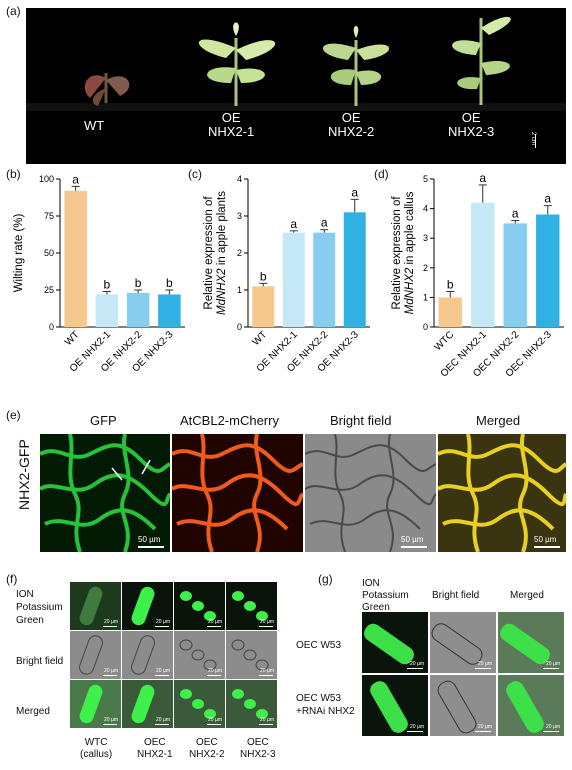 This screenshot has height=770, width=572. What do you see at coordinates (94, 125) in the screenshot?
I see `plant-label-wt: WT` at bounding box center [94, 125].